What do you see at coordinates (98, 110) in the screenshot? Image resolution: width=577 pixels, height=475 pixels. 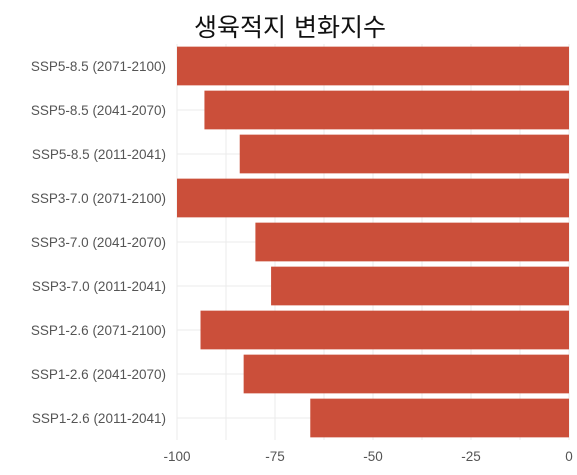 I see `category-label: SSP5-8.5 (2041-2070)` at bounding box center [98, 110].